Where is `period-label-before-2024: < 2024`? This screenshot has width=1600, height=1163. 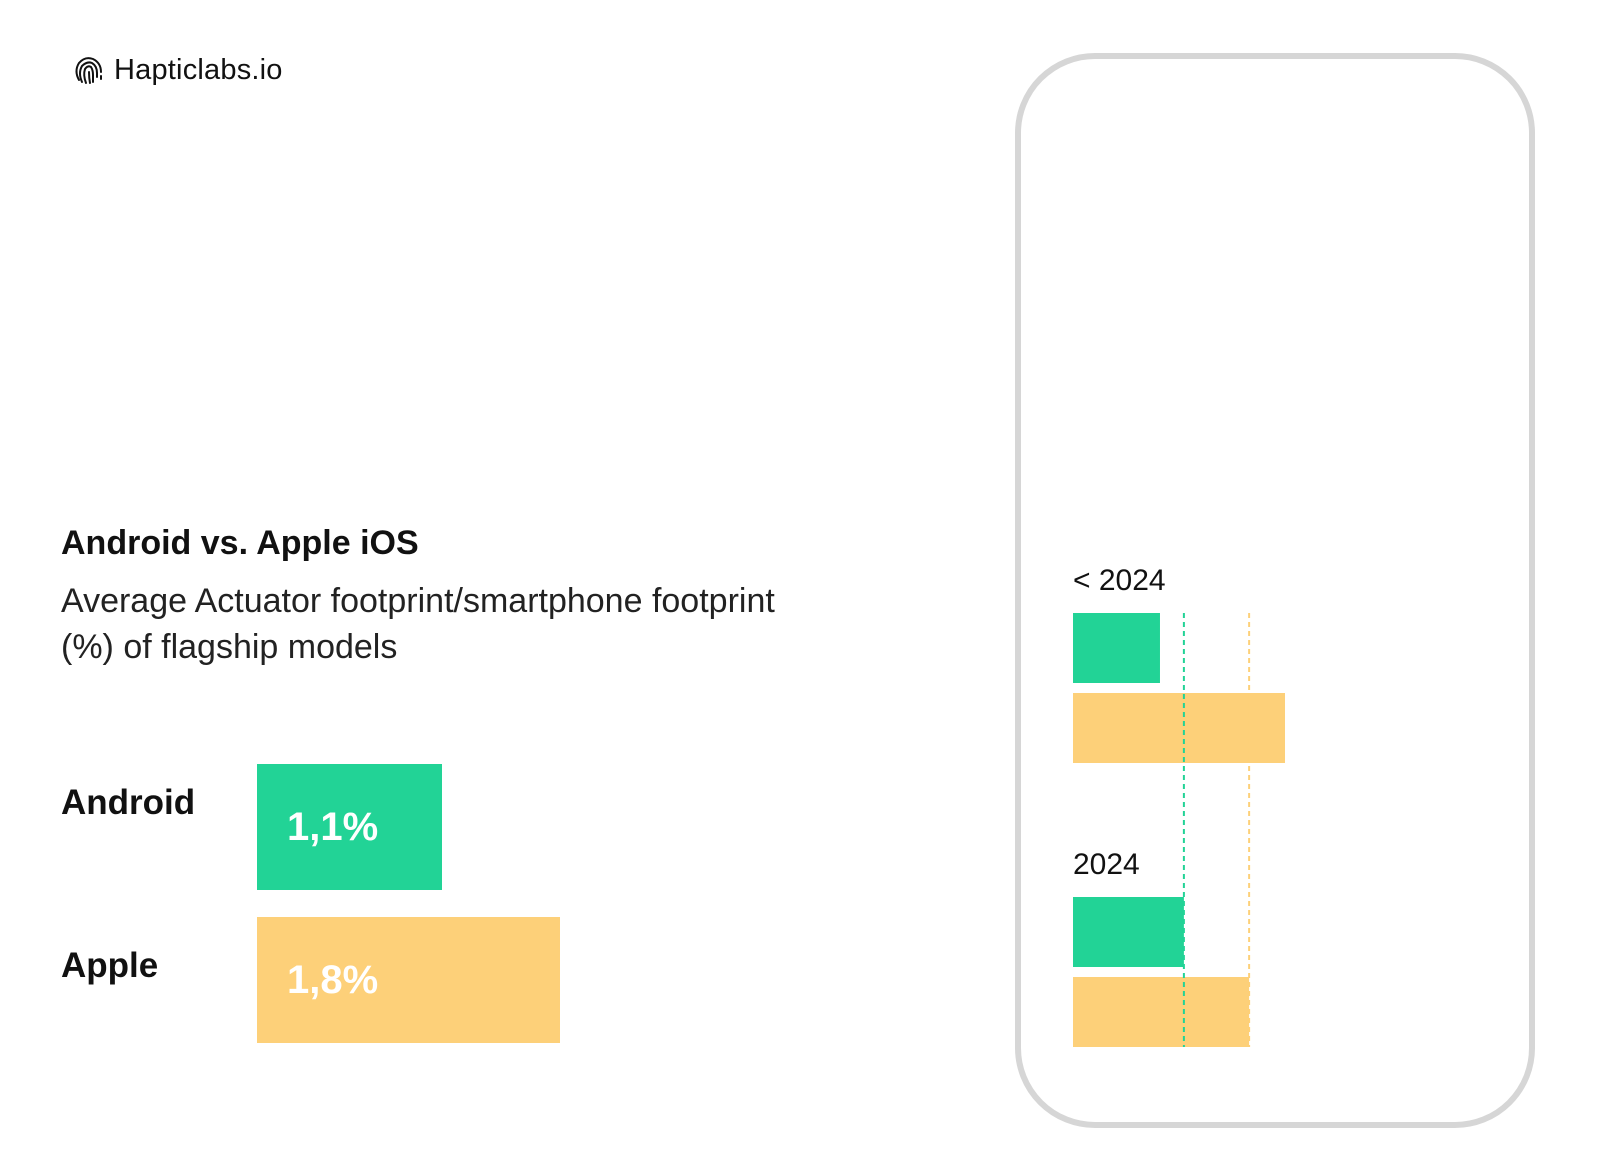
period-label-before-2024: < 2024 is located at coordinates (1119, 580).